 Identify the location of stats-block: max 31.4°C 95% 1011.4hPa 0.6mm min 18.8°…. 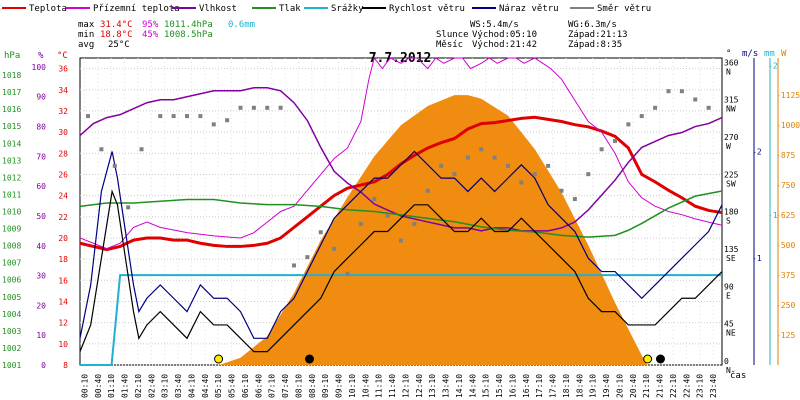
(166, 35).